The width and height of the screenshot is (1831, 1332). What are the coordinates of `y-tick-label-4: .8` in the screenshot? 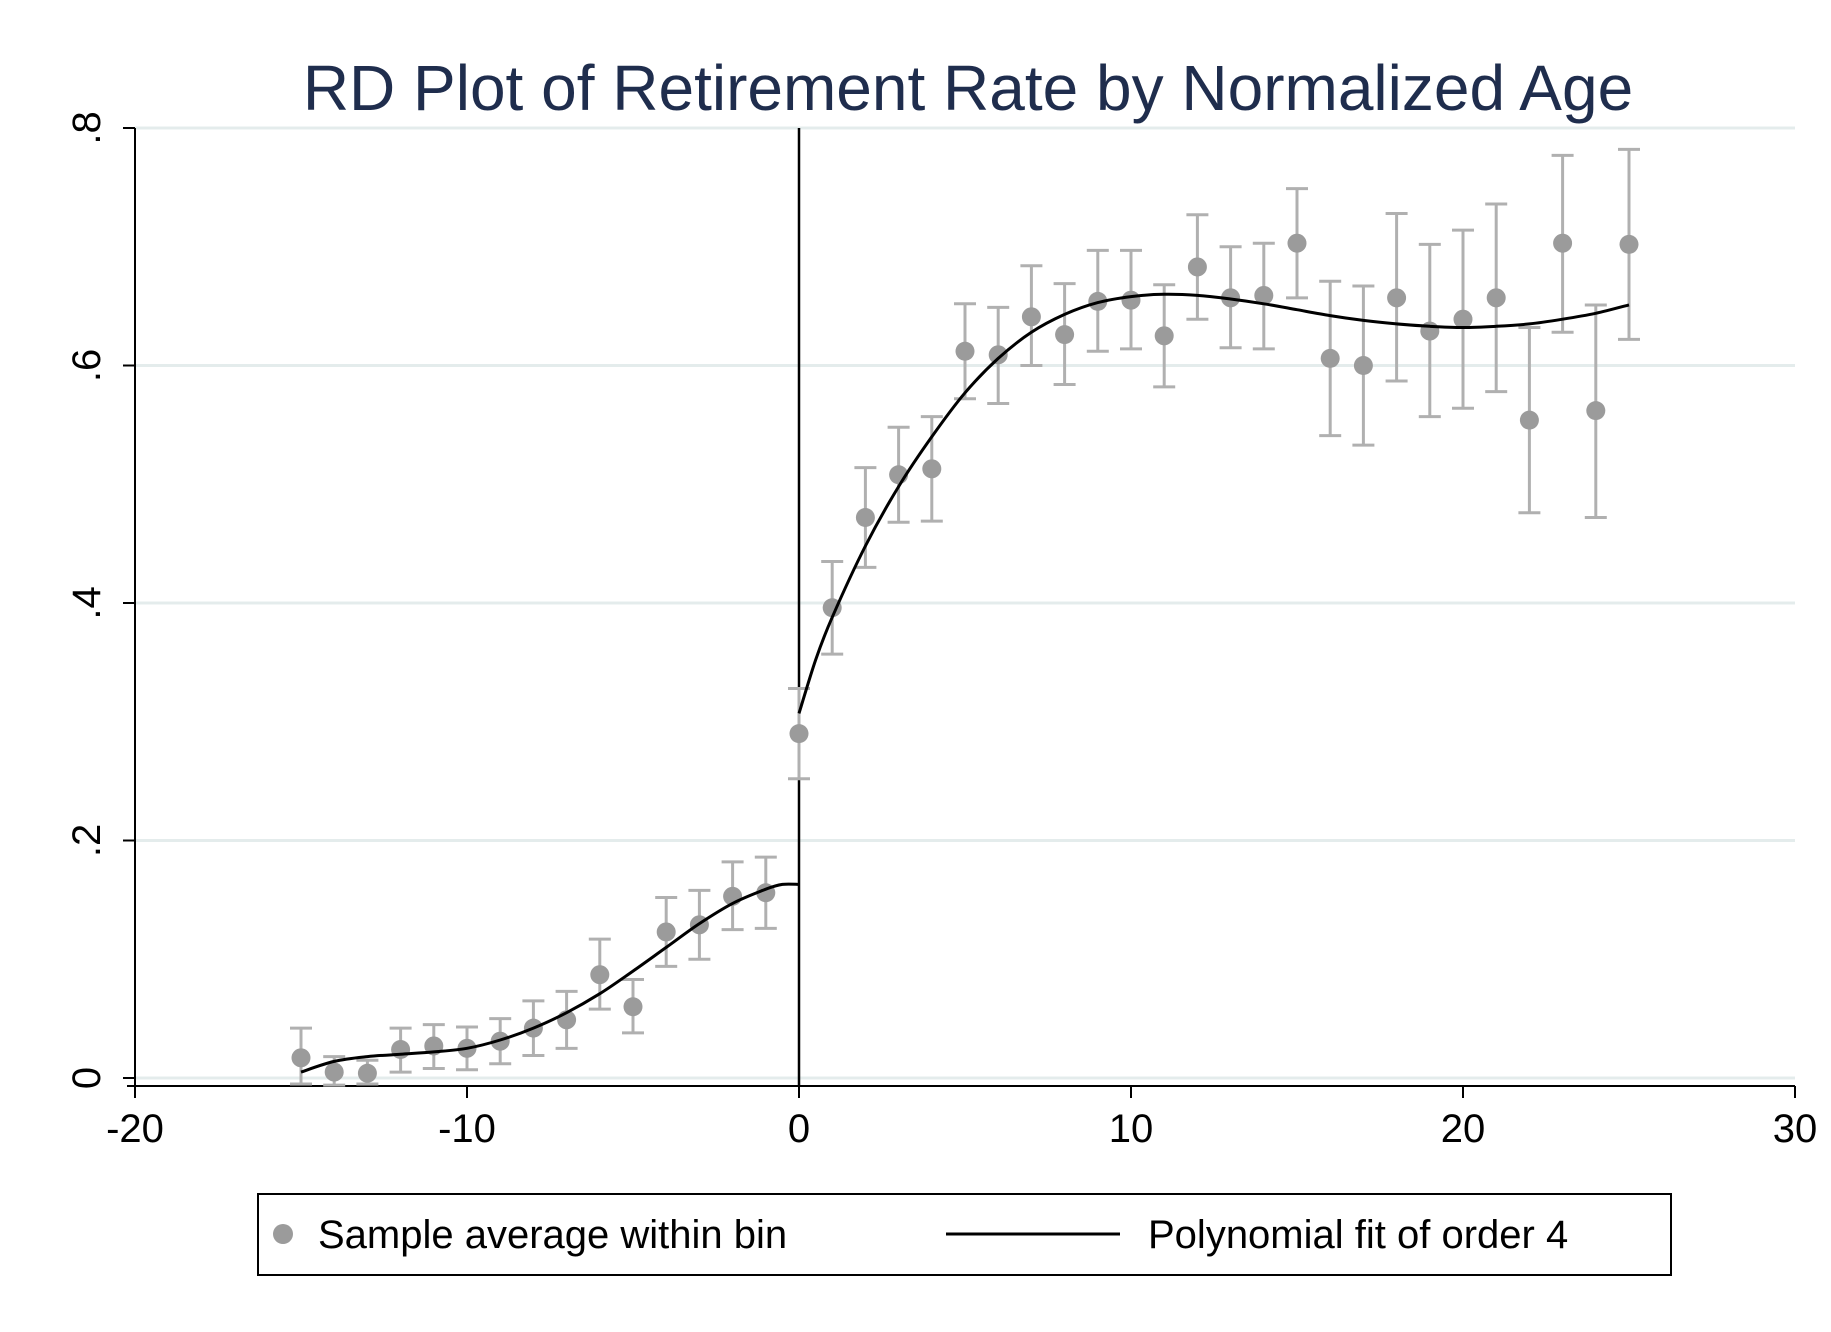 It's located at (87, 127).